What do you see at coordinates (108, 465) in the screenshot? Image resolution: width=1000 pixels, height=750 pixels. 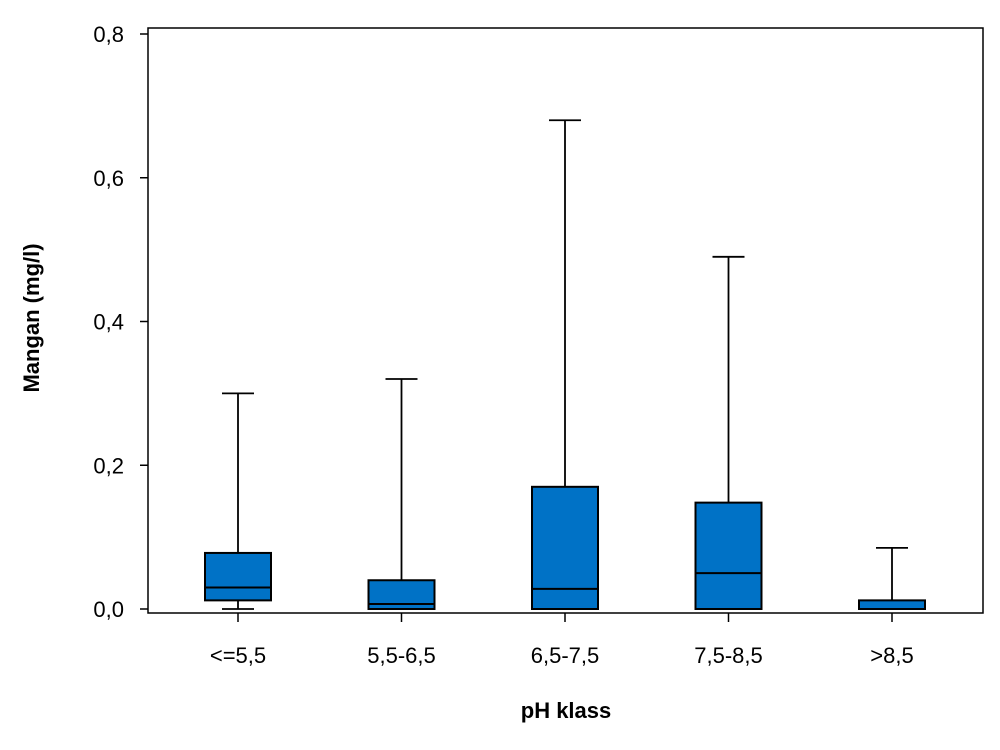 I see `y-tick-label: 0,2` at bounding box center [108, 465].